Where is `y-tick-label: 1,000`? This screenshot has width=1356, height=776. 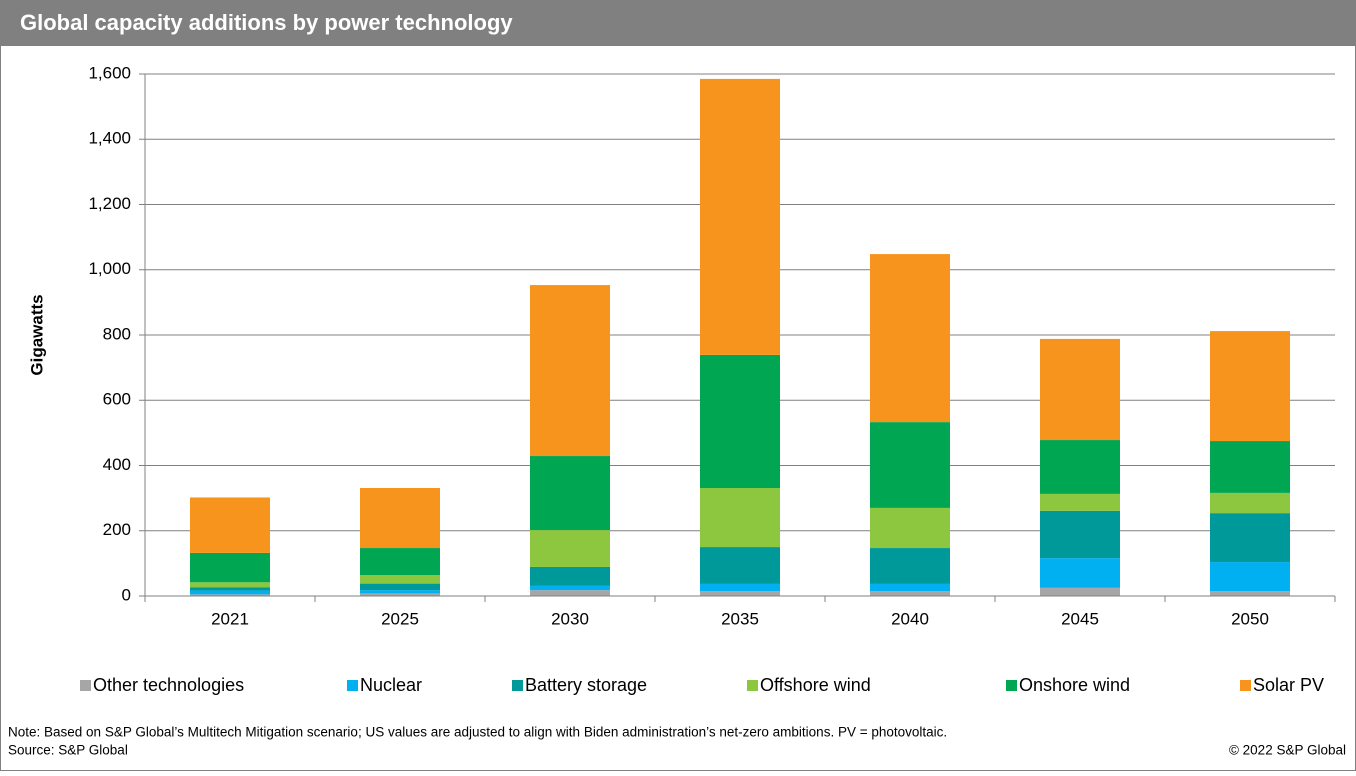 y-tick-label: 1,000 is located at coordinates (109, 268).